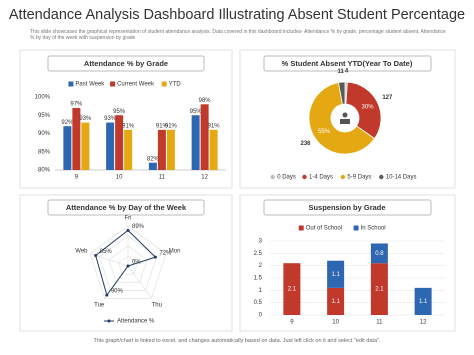 Image resolution: width=474 pixels, height=355 pixels. I want to click on legend-label: Attendance %, so click(136, 322).